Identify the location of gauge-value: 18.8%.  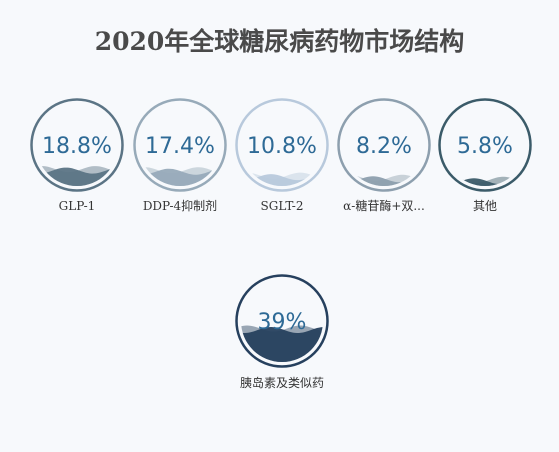
(77, 146).